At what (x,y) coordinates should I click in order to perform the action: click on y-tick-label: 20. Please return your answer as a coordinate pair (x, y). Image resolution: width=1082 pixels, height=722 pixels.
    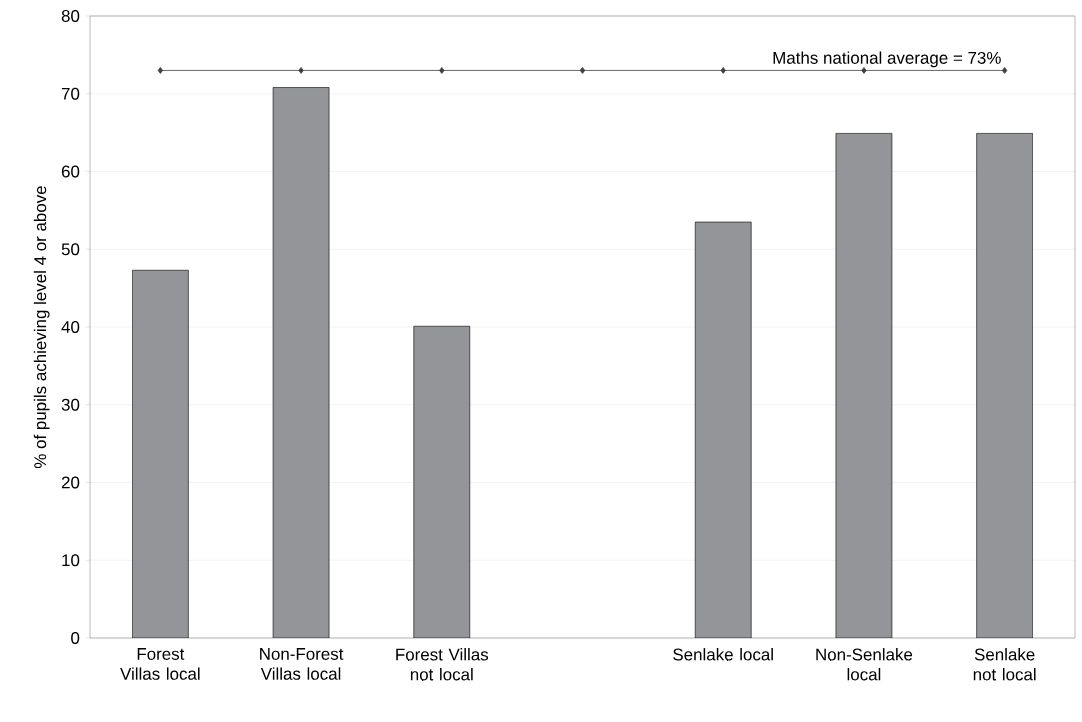
    Looking at the image, I should click on (70, 482).